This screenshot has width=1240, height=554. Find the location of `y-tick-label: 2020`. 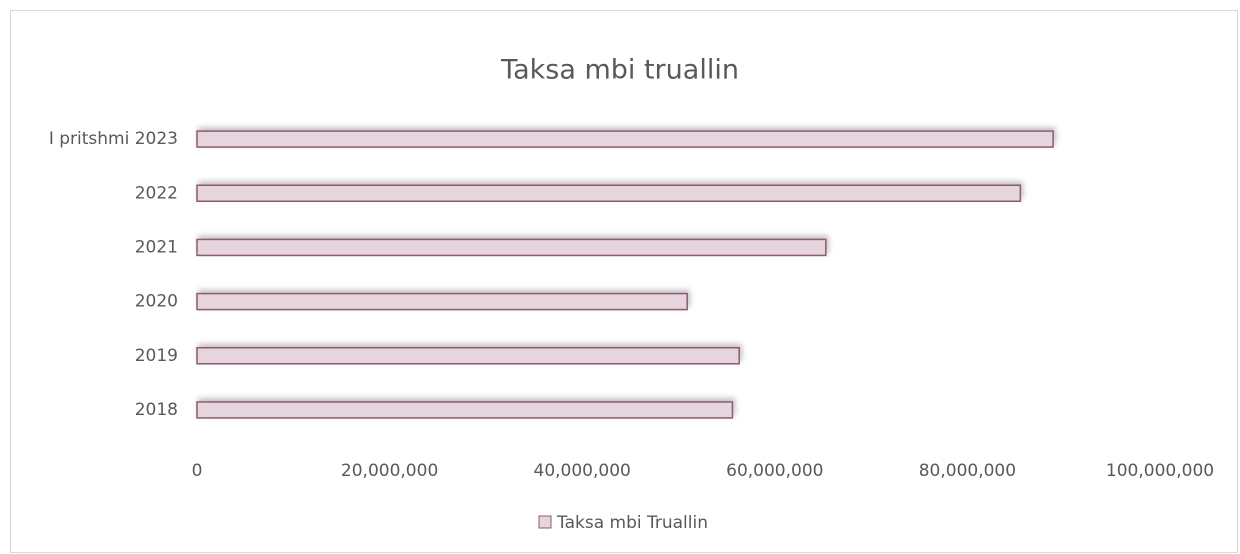

y-tick-label: 2020 is located at coordinates (156, 302).